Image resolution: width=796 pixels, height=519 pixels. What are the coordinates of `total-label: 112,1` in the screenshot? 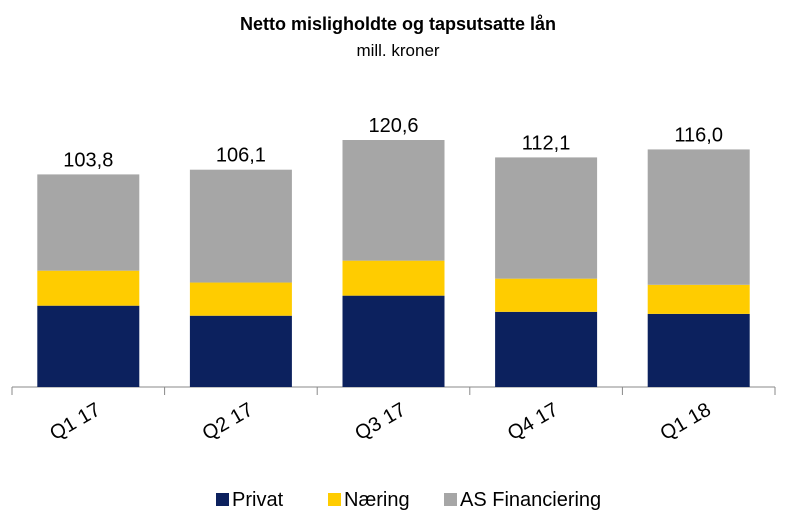 It's located at (546, 143).